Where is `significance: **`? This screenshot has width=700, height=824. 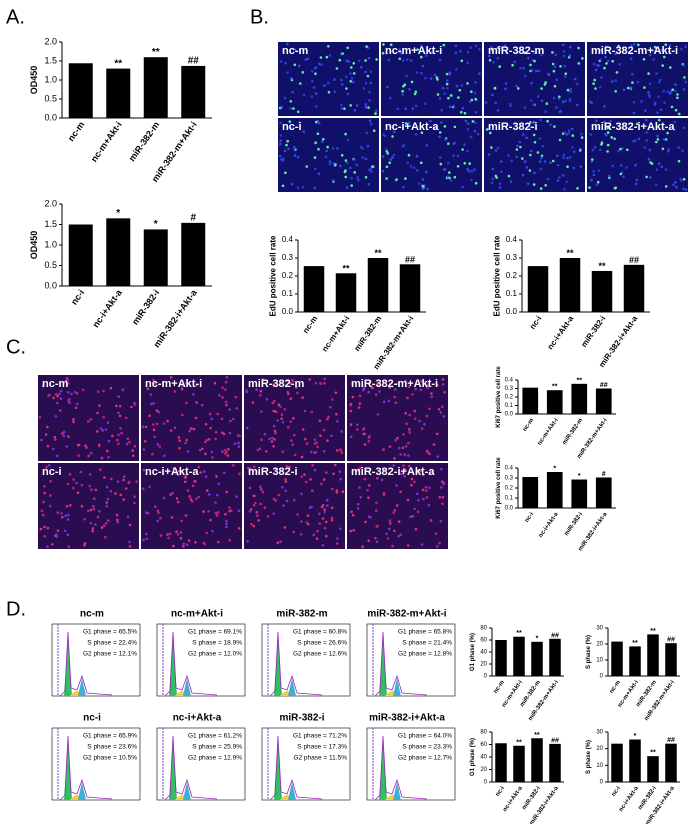 significance: ** is located at coordinates (378, 253).